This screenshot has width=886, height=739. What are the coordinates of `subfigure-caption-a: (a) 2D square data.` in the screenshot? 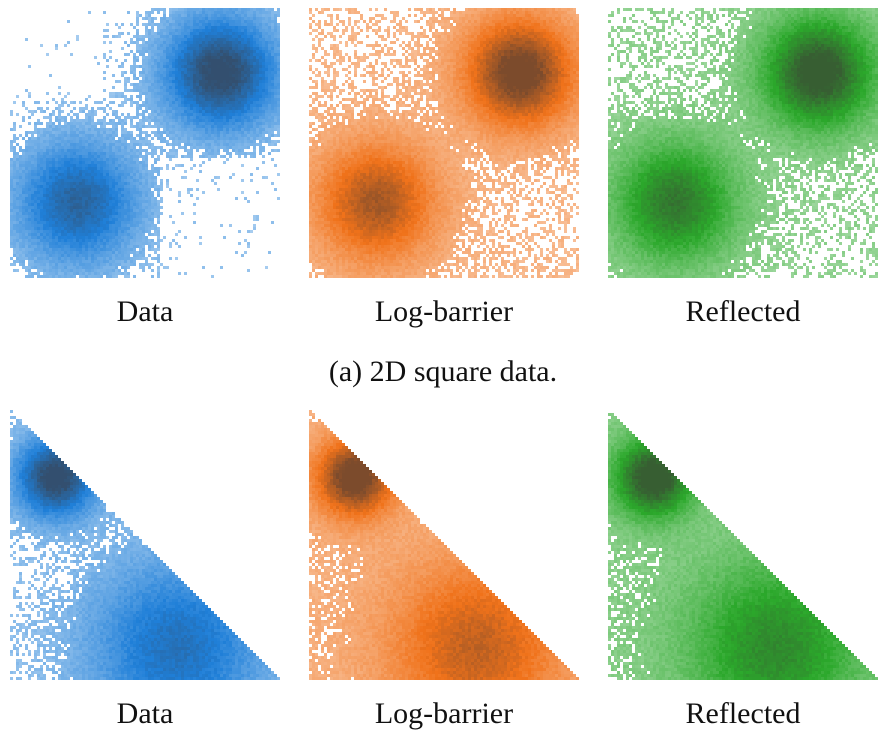 It's located at (443, 371).